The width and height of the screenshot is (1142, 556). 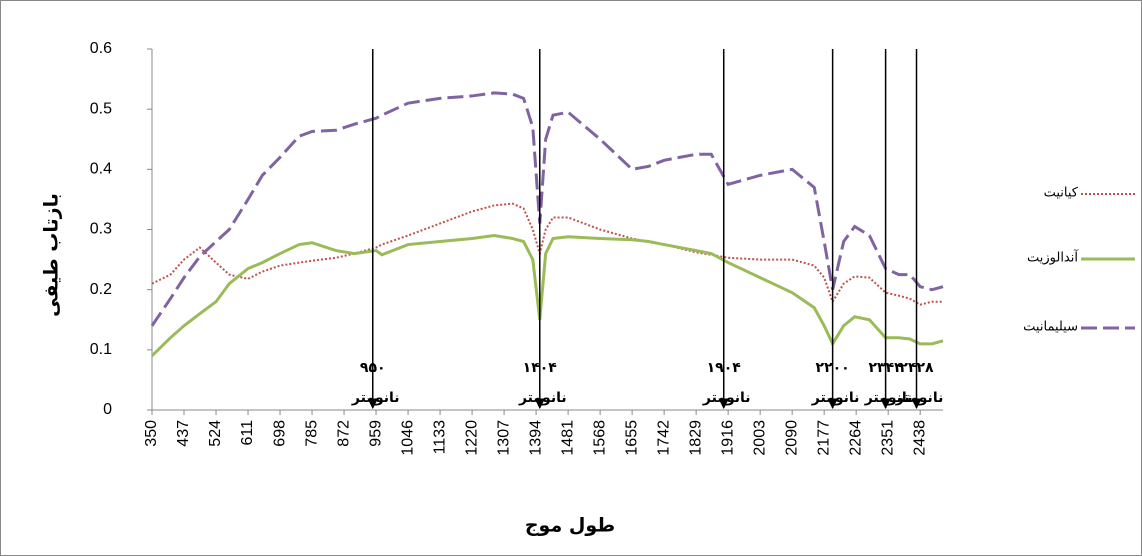 What do you see at coordinates (855, 438) in the screenshot?
I see `x-tick-label: 2264` at bounding box center [855, 438].